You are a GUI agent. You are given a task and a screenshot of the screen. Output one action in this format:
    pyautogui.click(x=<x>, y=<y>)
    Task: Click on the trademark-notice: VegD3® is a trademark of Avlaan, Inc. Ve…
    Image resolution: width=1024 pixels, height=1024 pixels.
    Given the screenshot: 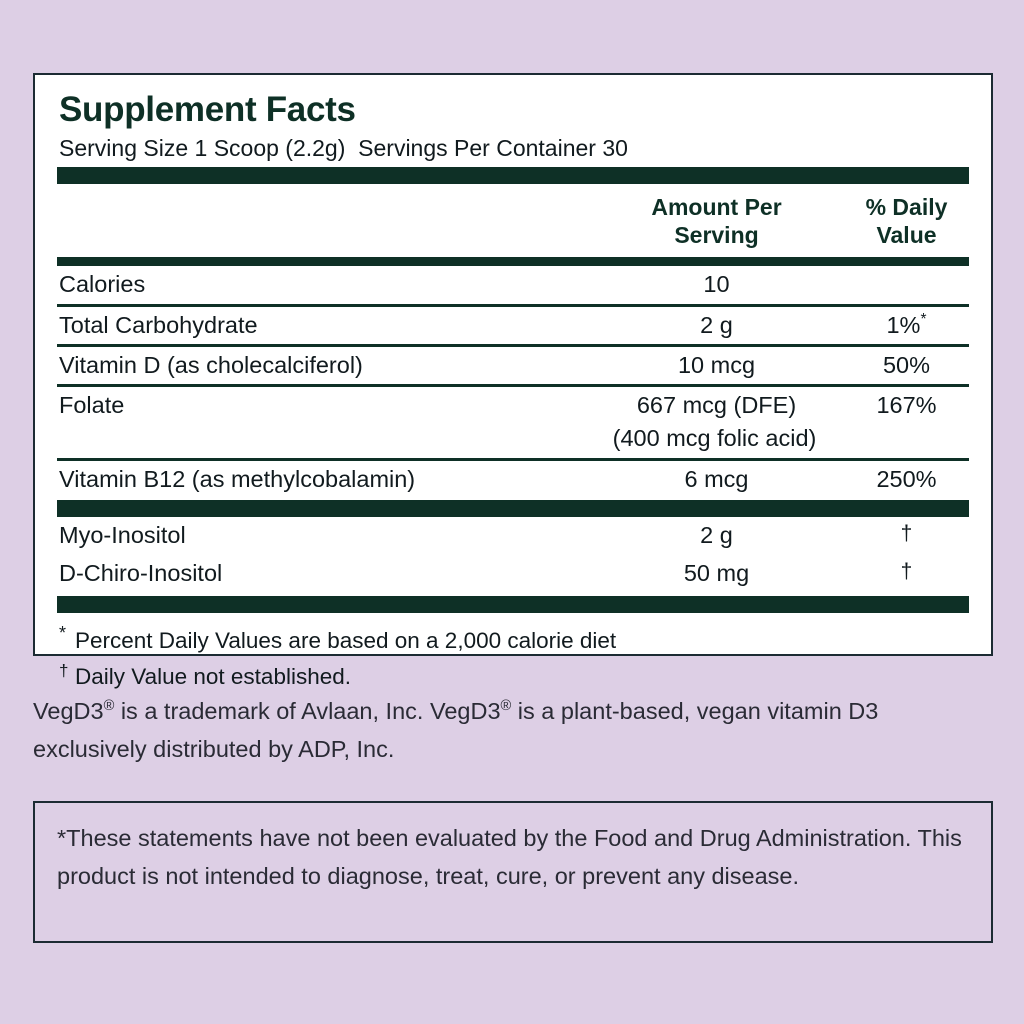 What is the action you would take?
    pyautogui.click(x=483, y=730)
    